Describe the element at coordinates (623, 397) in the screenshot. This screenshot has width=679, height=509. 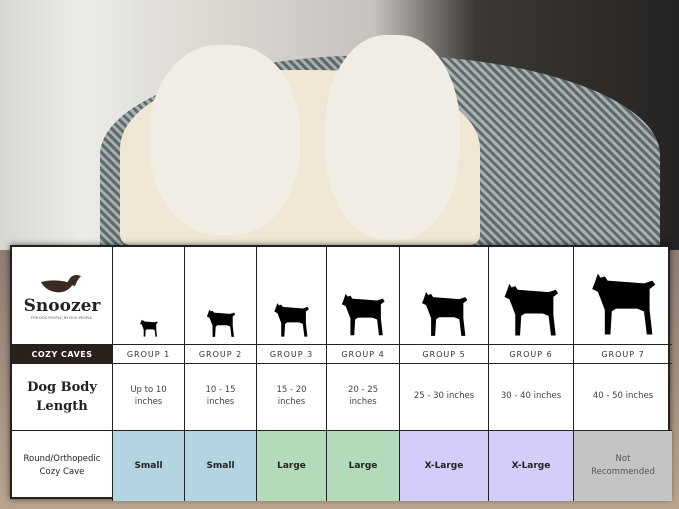
I see `body-length-value: 40 - 50 inches` at that location.